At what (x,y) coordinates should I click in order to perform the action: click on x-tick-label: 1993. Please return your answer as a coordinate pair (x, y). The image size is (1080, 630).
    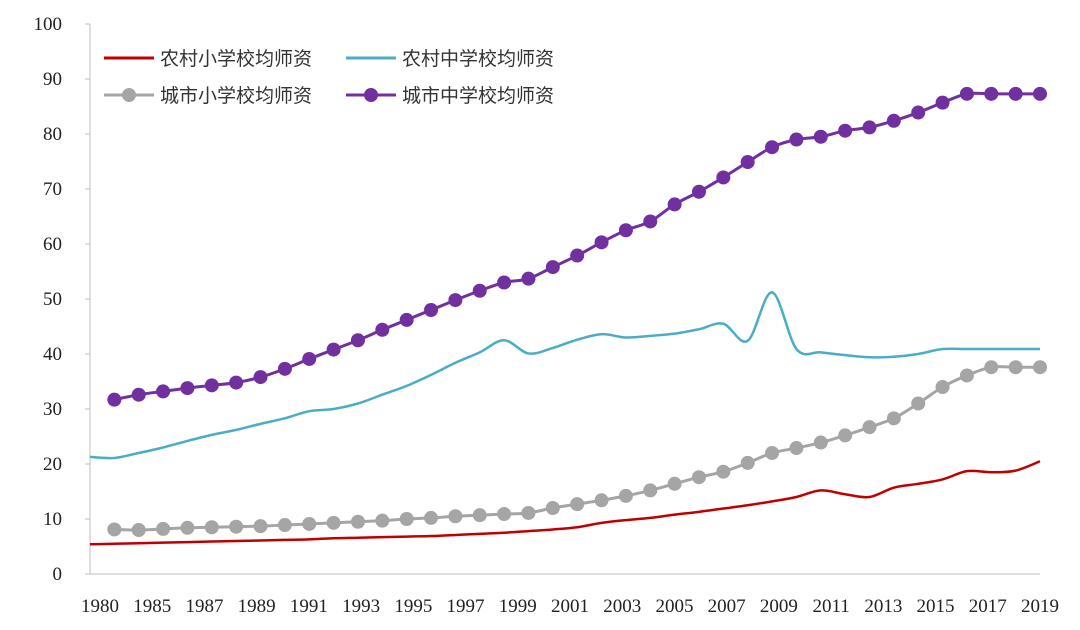
    Looking at the image, I should click on (361, 606).